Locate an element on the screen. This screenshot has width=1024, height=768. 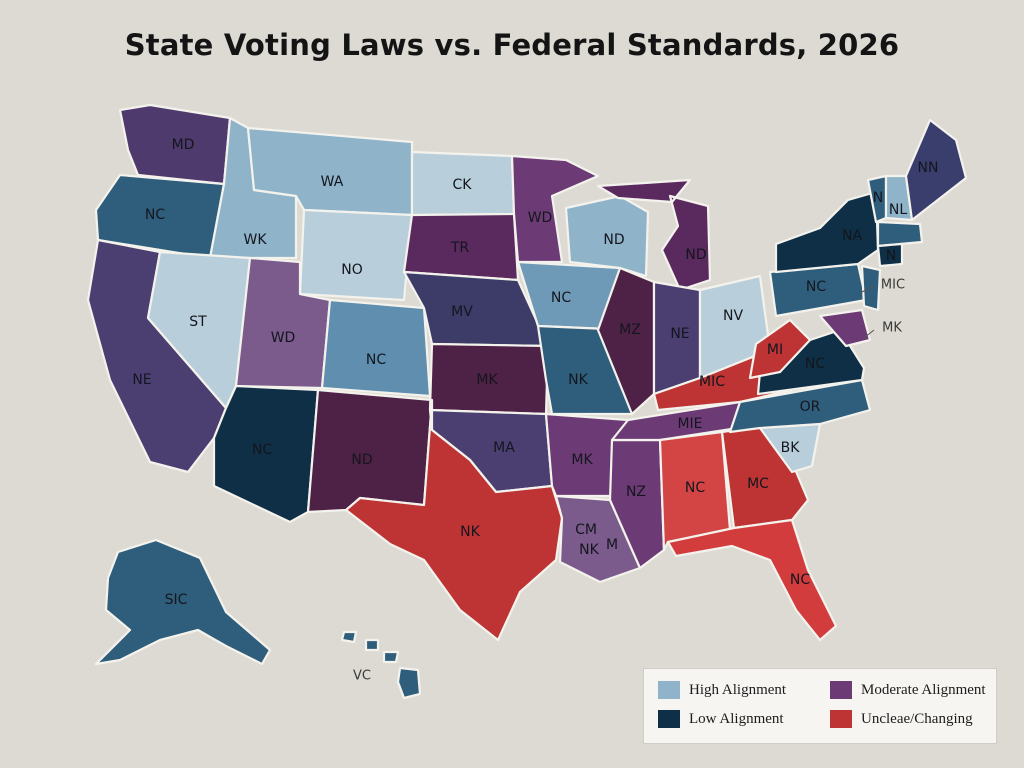
state-label-id: WK is located at coordinates (255, 240).